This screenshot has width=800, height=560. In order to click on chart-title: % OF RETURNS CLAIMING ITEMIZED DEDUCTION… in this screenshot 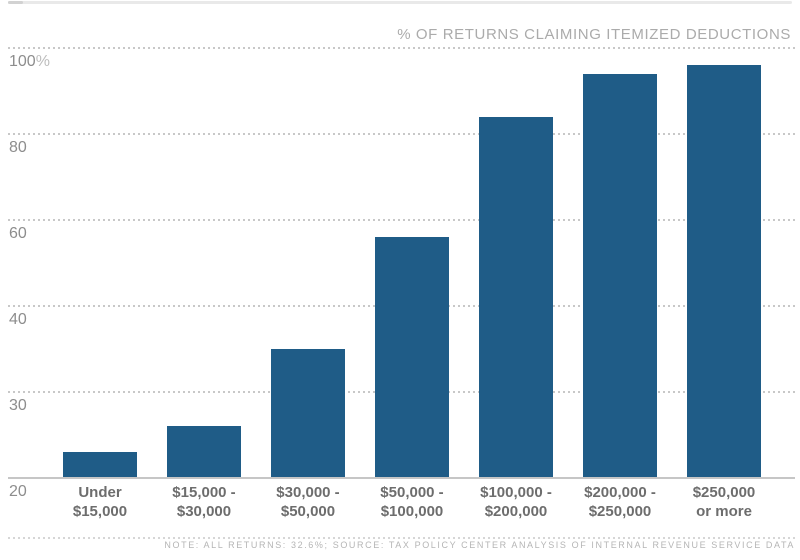, I will do `click(594, 34)`.